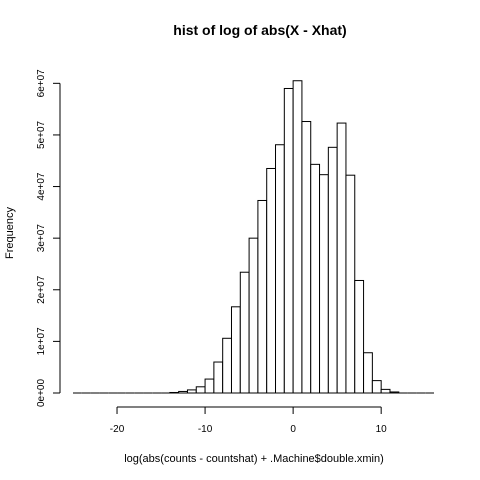  Describe the element at coordinates (259, 30) in the screenshot. I see `chart-title: hist of log of abs(X - Xhat)` at that location.